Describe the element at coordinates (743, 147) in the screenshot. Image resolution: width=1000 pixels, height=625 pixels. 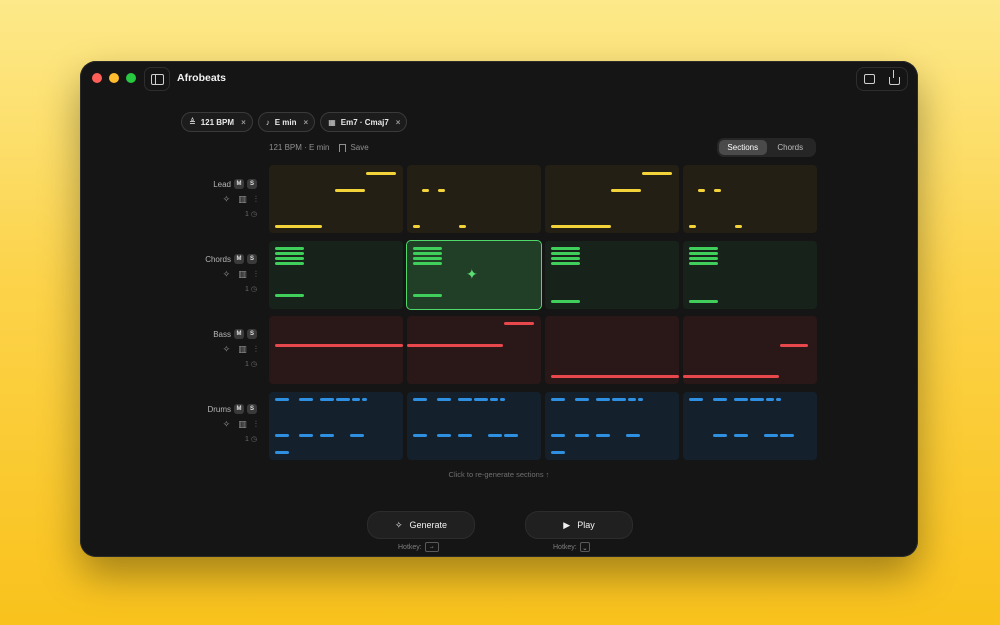
I see `view-option-sections: Sections` at that location.